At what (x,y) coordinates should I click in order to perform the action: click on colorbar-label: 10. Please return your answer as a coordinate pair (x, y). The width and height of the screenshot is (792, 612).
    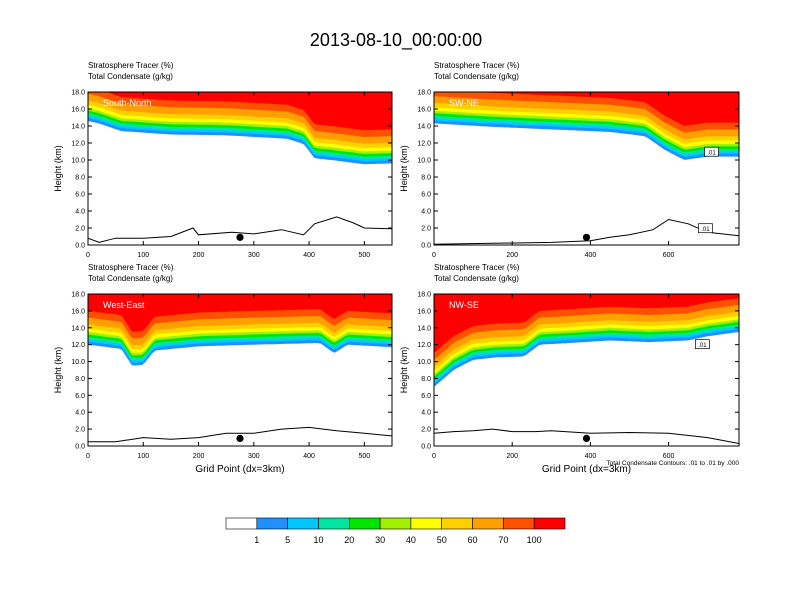
    Looking at the image, I should click on (318, 540).